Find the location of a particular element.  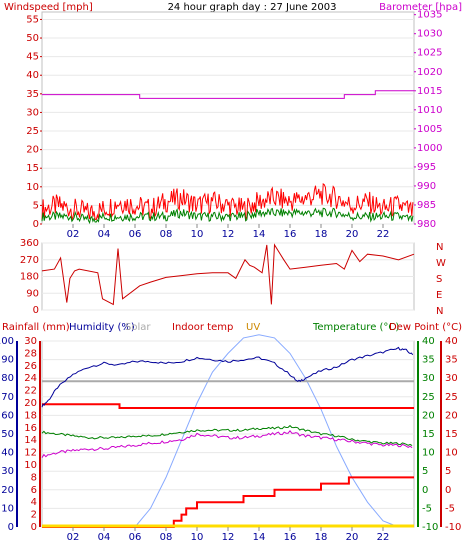

chart-title: 24 hour graph day : 27 June 2003 is located at coordinates (252, 7).